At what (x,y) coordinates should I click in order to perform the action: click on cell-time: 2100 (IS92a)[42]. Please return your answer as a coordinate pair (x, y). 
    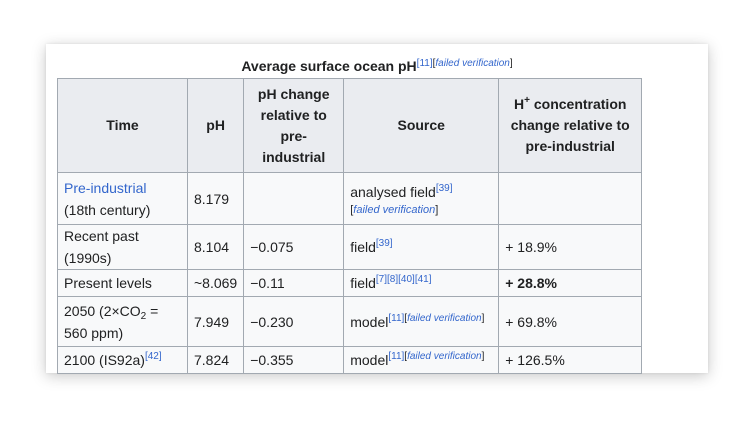
    Looking at the image, I should click on (122, 360).